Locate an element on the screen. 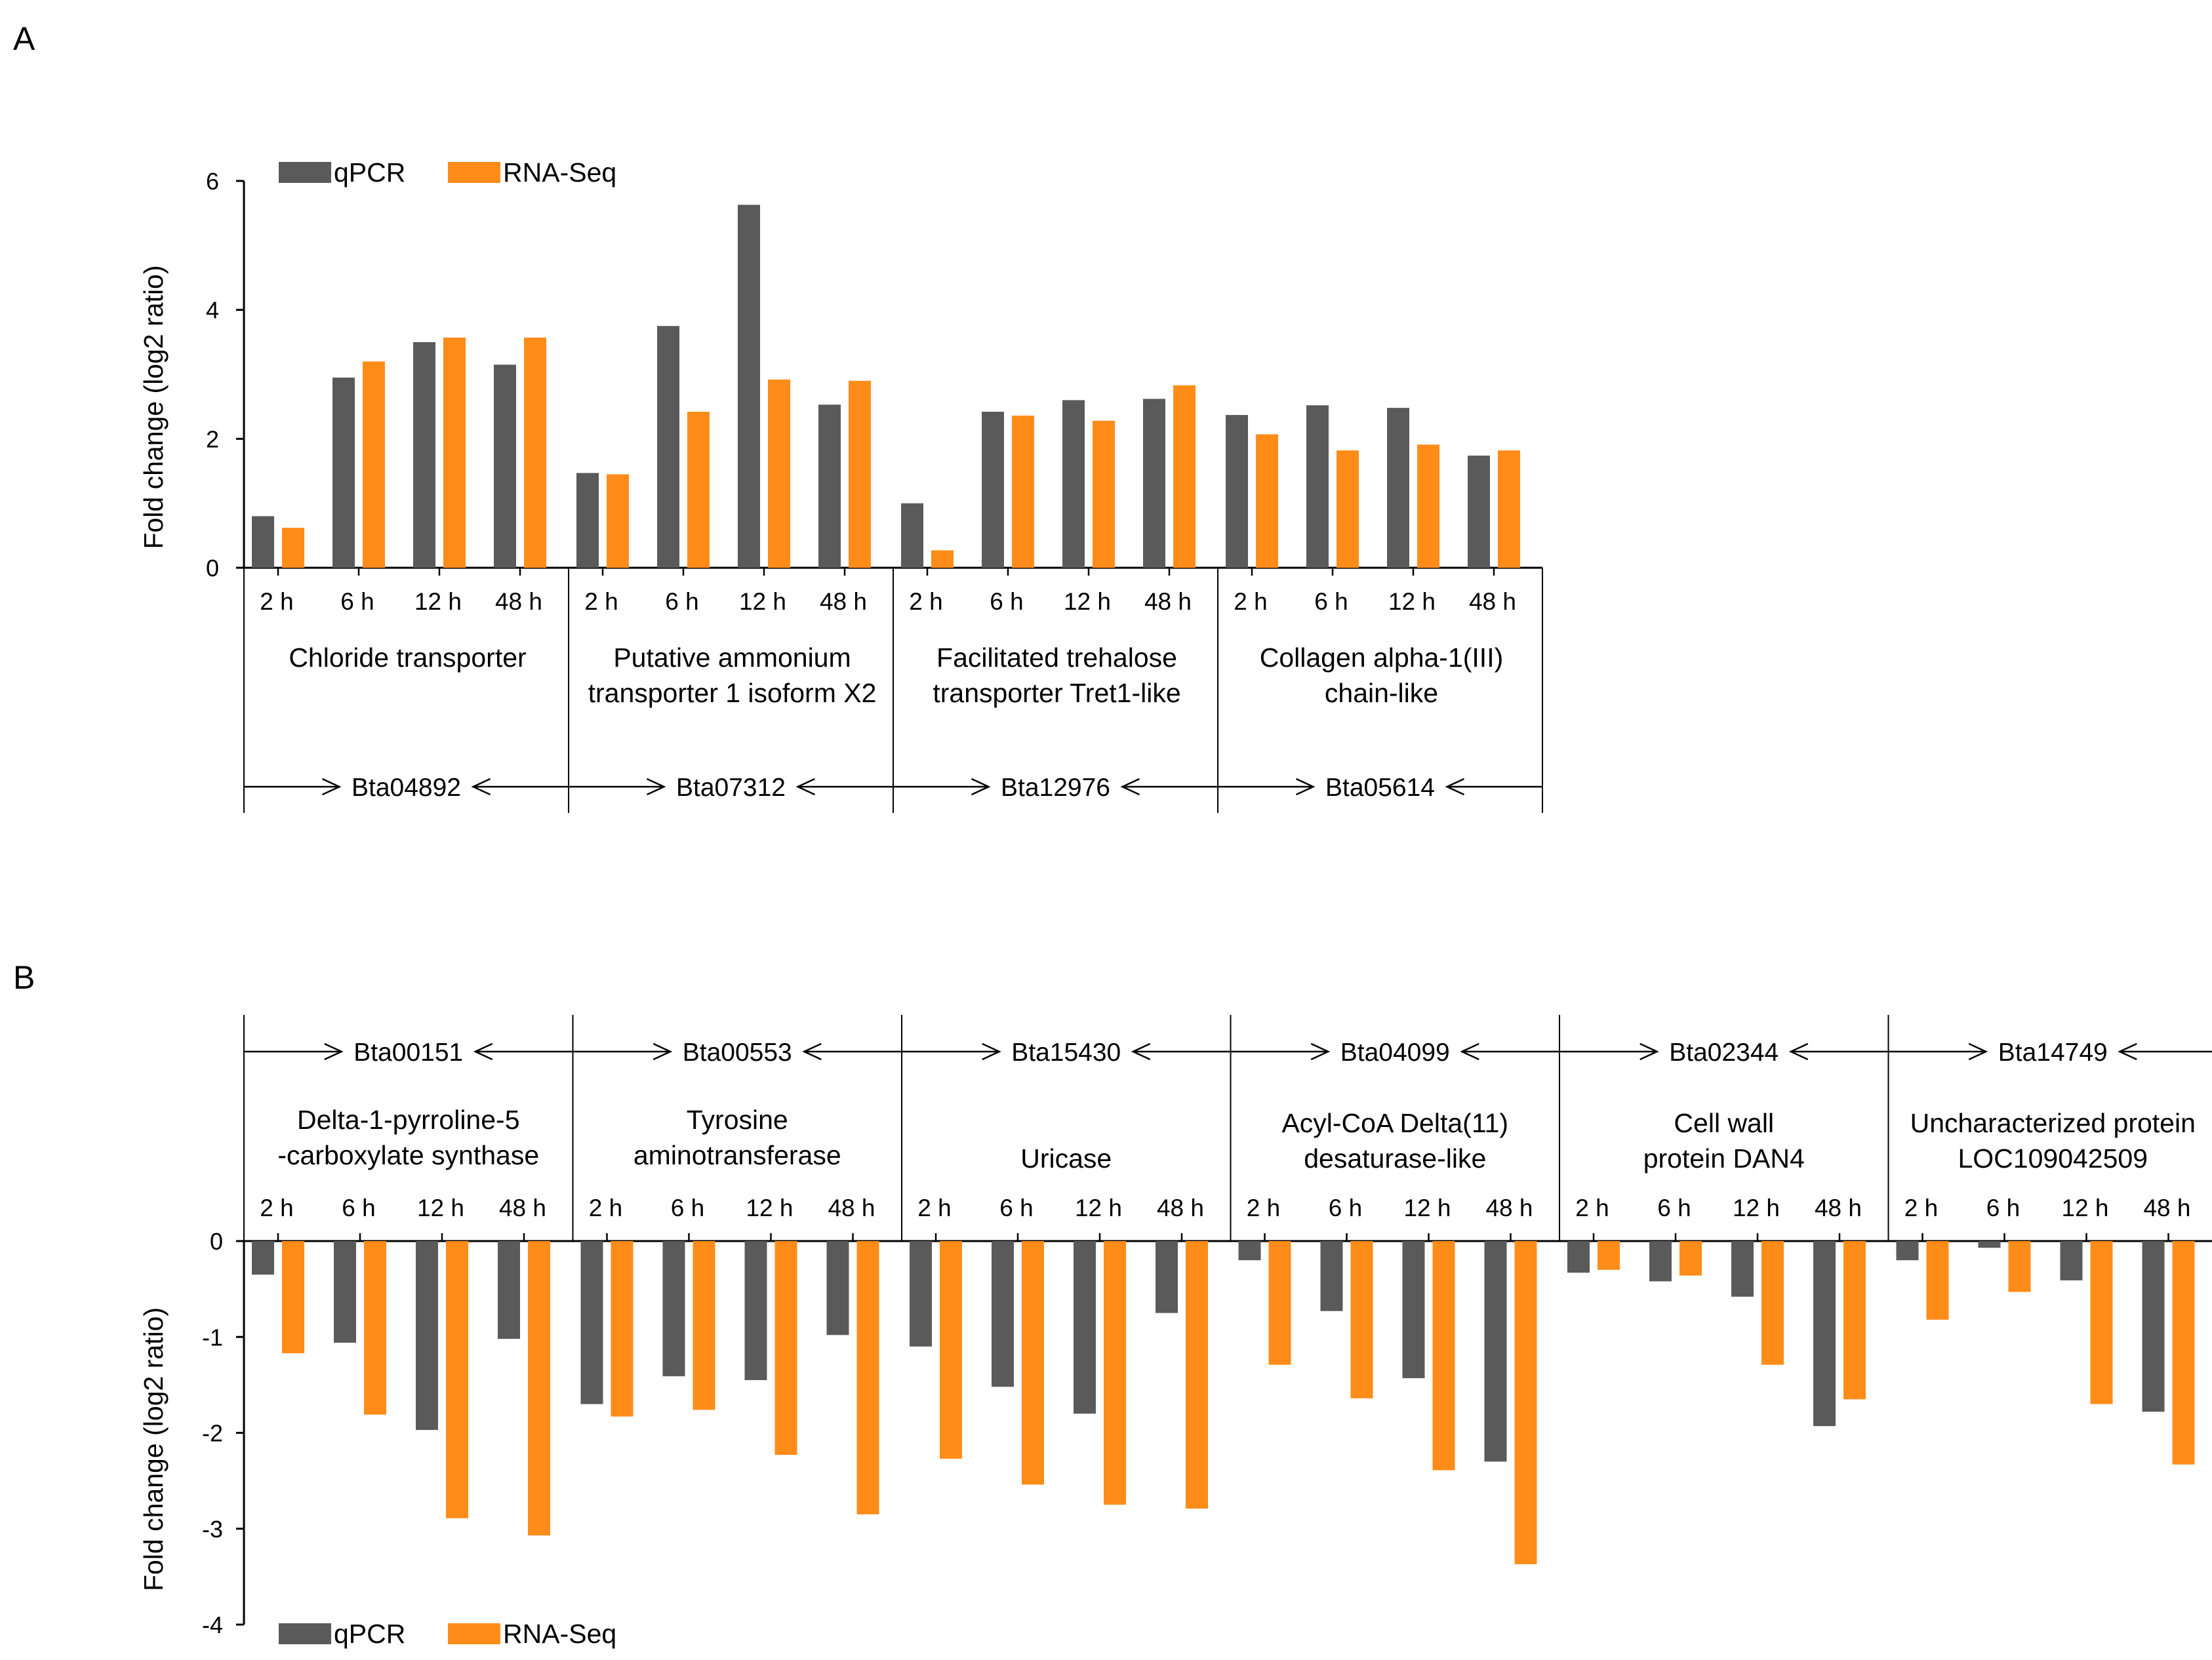 This screenshot has width=2212, height=1660. b-legend-label-rnaseq: RNA-Seq is located at coordinates (560, 1634).